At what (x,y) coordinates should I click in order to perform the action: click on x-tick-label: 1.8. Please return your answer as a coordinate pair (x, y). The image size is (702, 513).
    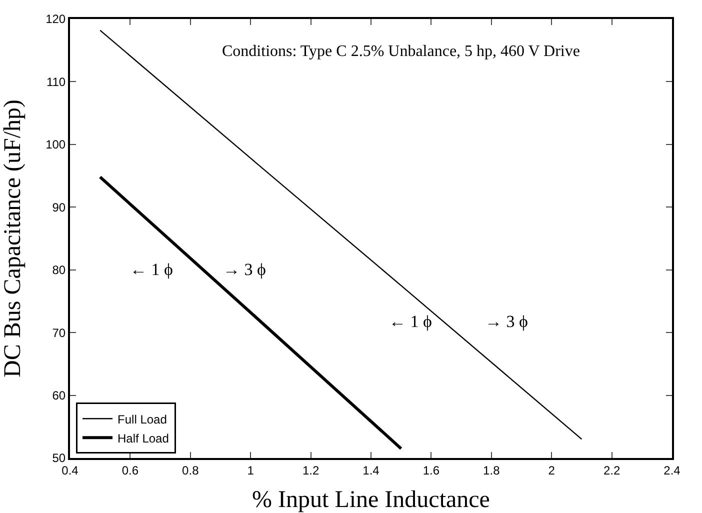
    Looking at the image, I should click on (491, 470).